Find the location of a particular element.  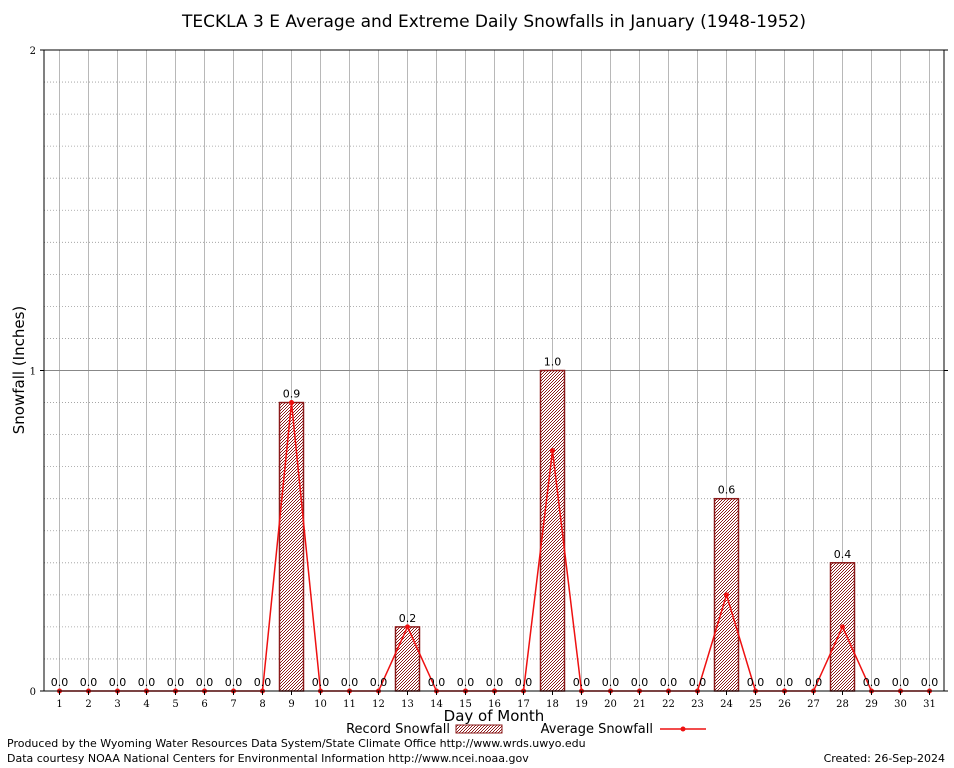

x-tick-label: 5 is located at coordinates (175, 704).